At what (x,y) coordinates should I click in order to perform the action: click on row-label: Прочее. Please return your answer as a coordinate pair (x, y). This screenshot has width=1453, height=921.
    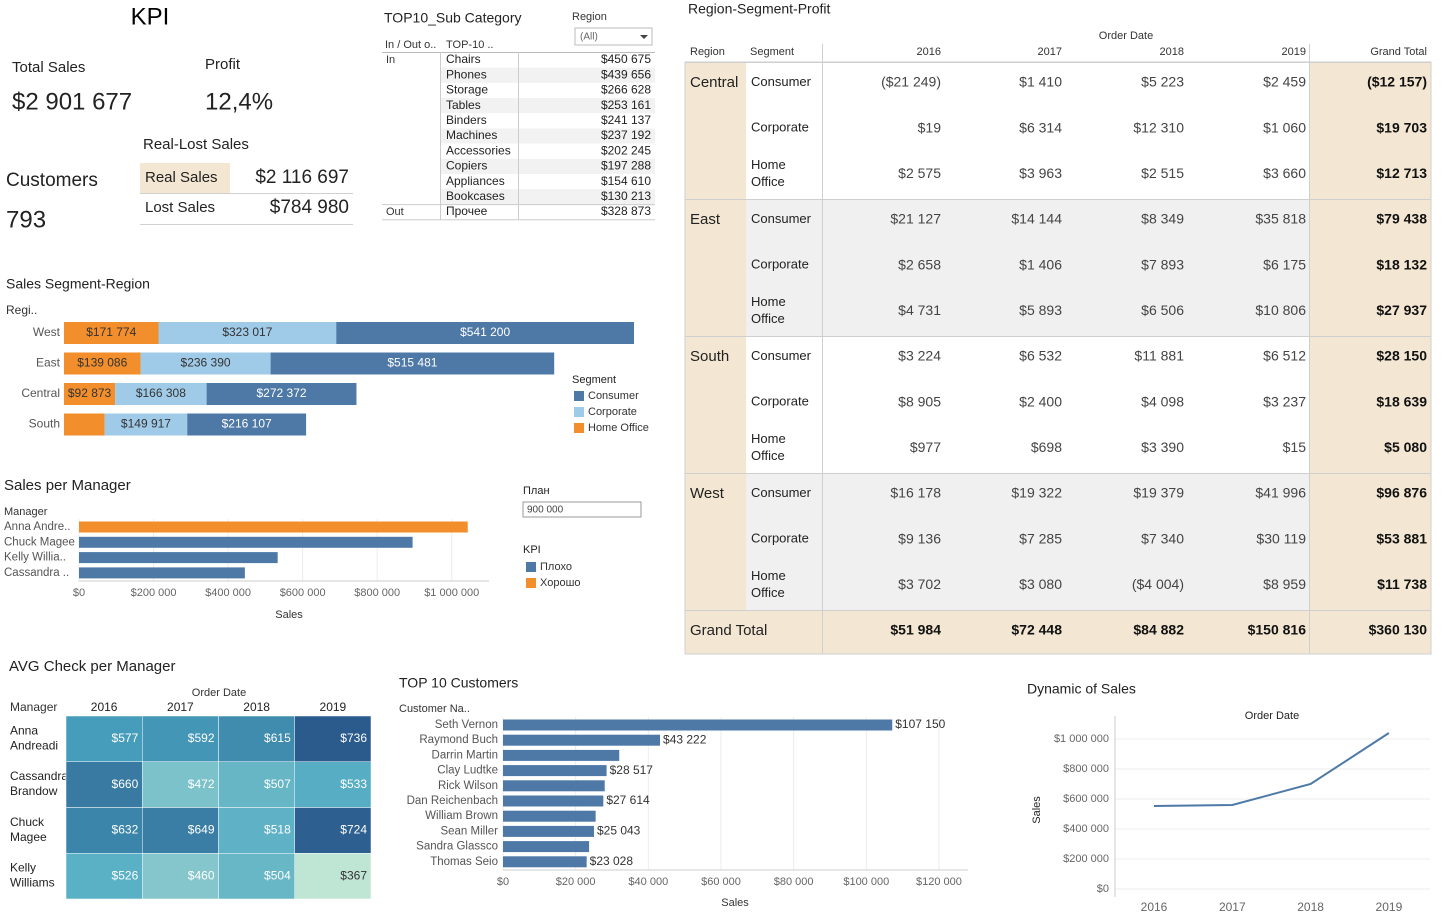
    Looking at the image, I should click on (467, 211).